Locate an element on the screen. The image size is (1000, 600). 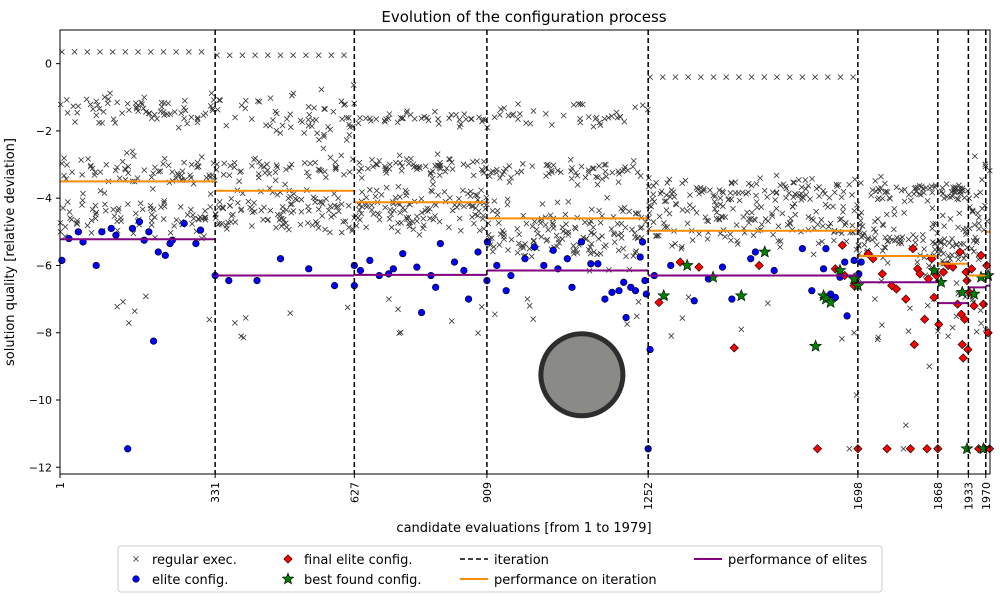
best-found-config-point is located at coordinates (765, 251).